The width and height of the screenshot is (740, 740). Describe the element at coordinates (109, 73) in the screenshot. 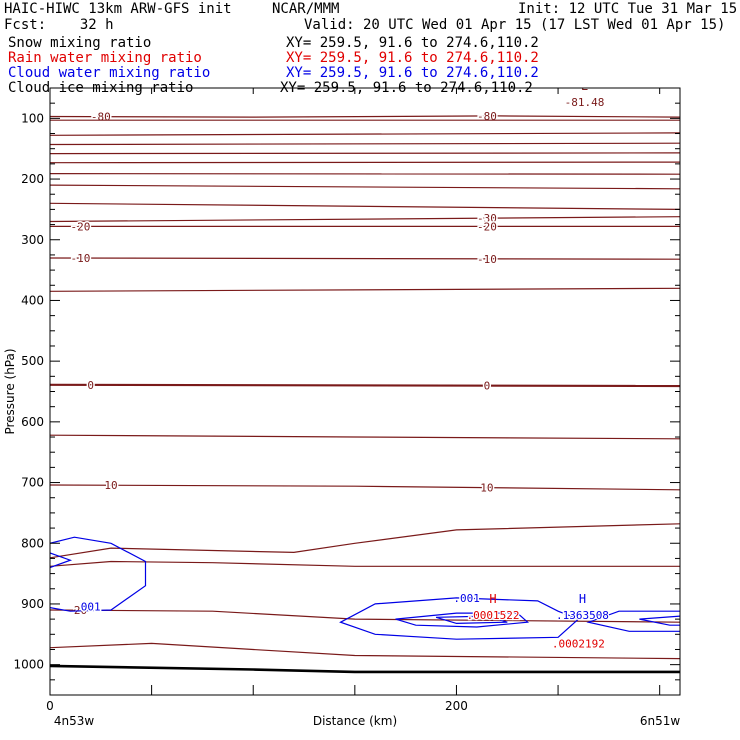

I see `field-name-cloud-water: Cloud water mixing ratio` at that location.